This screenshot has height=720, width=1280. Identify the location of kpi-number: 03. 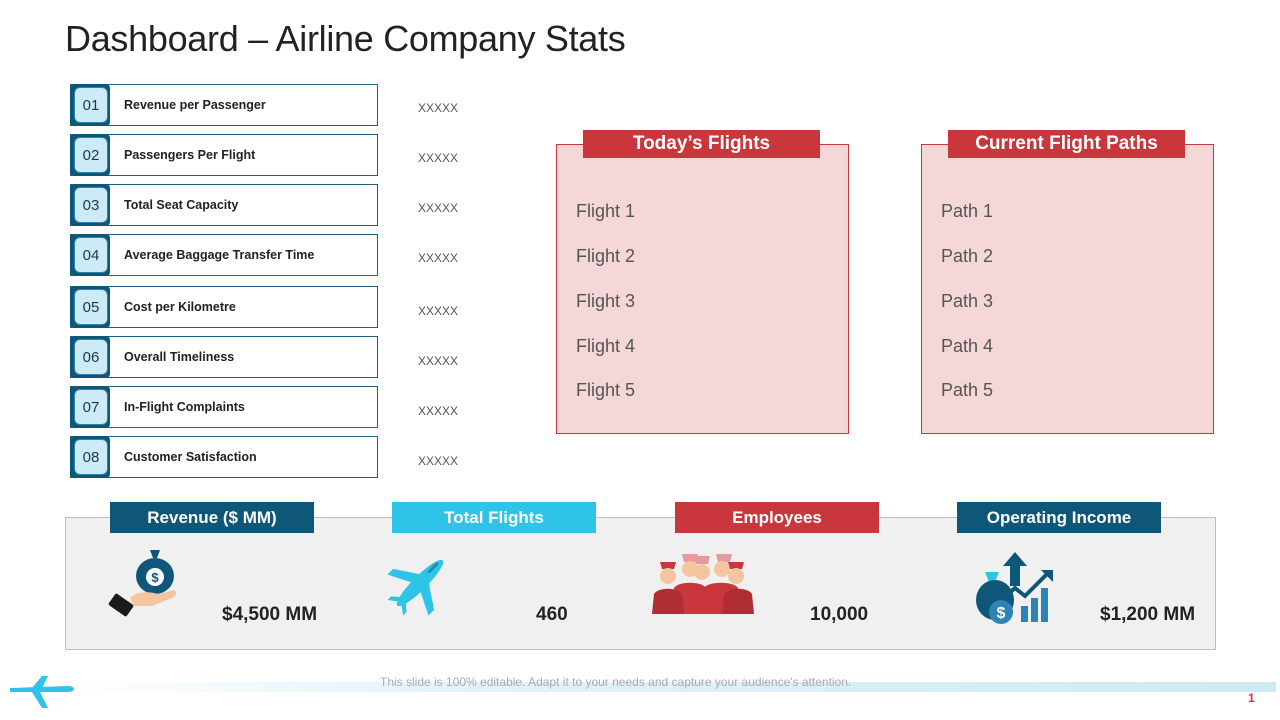
(91, 205).